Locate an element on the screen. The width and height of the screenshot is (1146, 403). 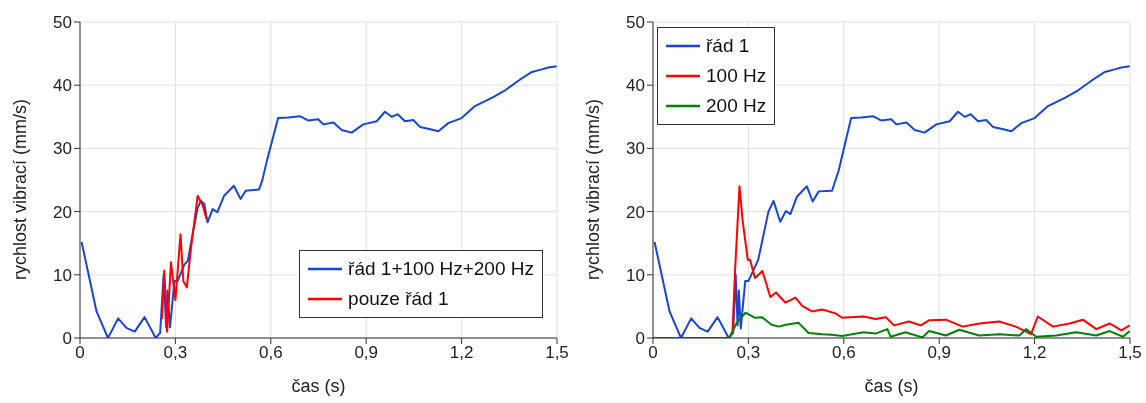
legend-label: pouze řád 1 is located at coordinates (398, 299).